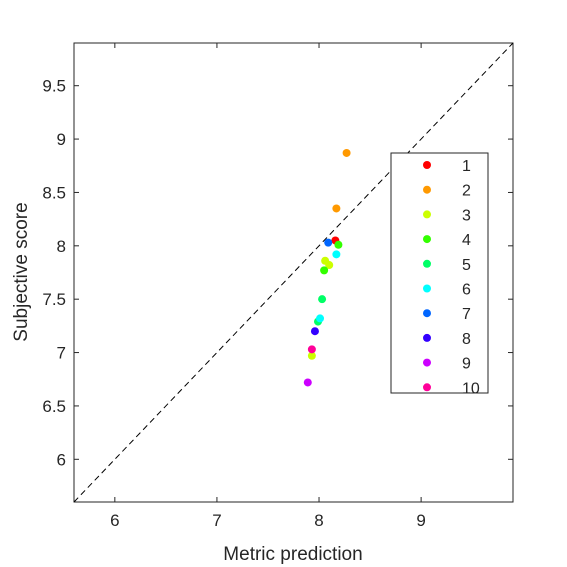 Image resolution: width=567 pixels, height=567 pixels. I want to click on data-points-layer, so click(327, 267).